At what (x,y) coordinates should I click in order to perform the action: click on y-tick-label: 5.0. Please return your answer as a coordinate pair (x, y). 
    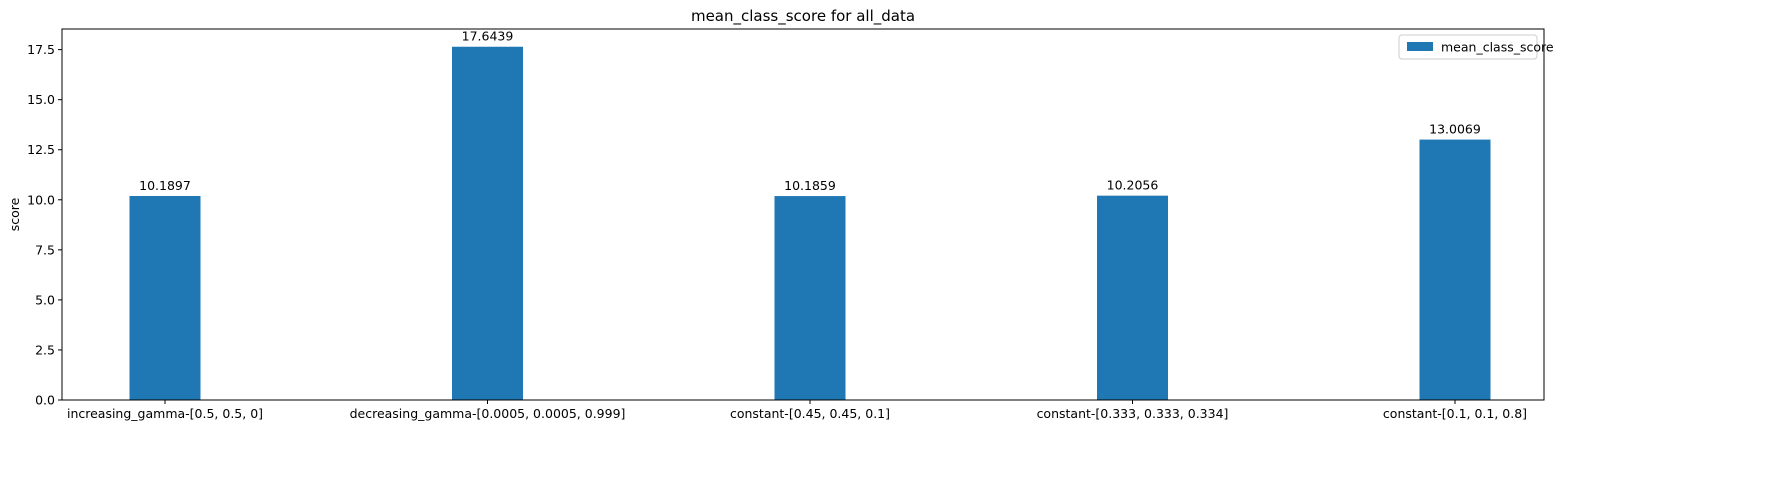
    Looking at the image, I should click on (45, 299).